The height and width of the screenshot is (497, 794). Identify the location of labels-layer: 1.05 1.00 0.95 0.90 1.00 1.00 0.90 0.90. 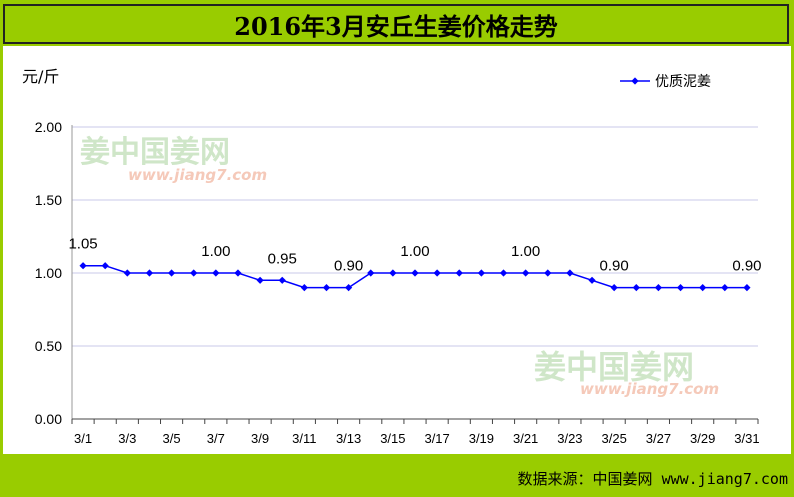
(414, 255).